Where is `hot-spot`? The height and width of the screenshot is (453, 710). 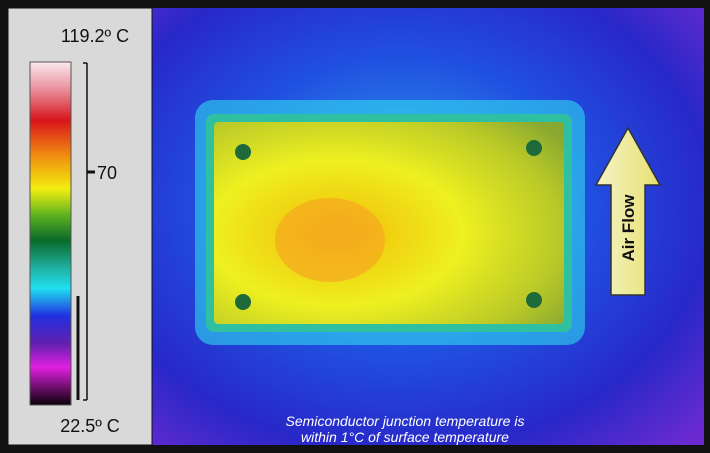
hot-spot is located at coordinates (330, 240).